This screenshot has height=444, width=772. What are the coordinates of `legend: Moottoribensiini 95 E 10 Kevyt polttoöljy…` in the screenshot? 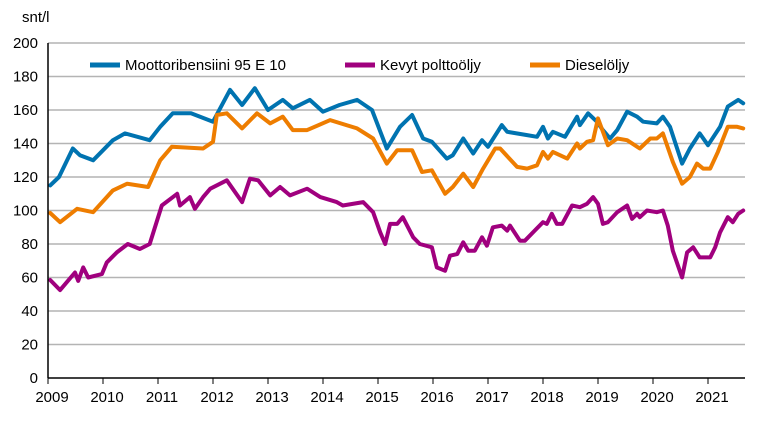 It's located at (360, 65).